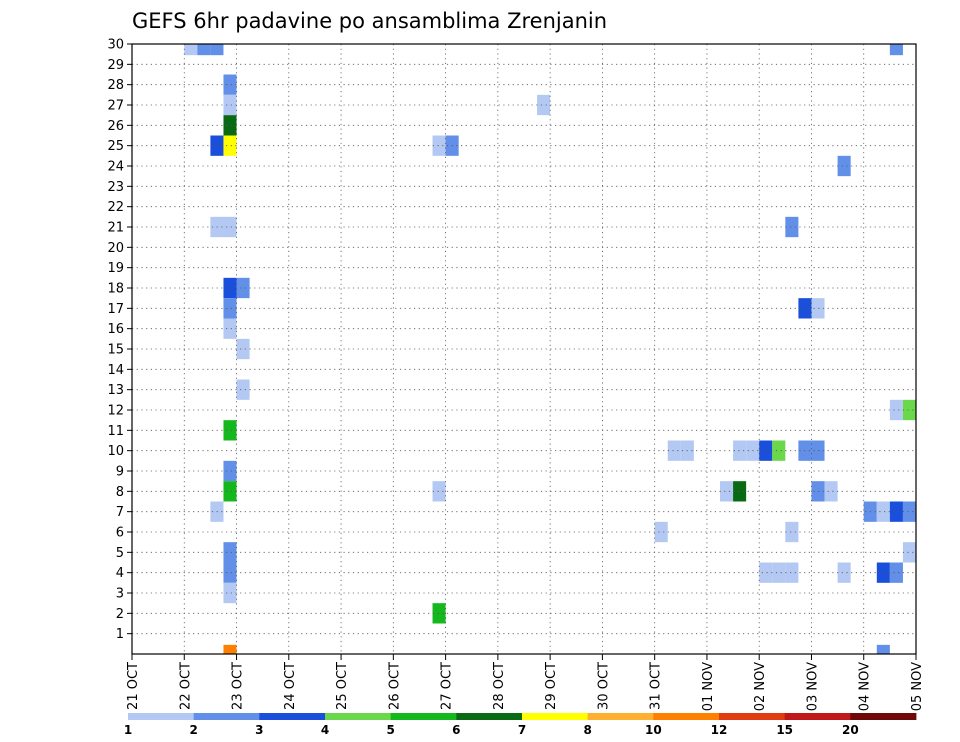 The image size is (960, 742). Describe the element at coordinates (115, 370) in the screenshot. I see `y-tick-label: 14` at that location.